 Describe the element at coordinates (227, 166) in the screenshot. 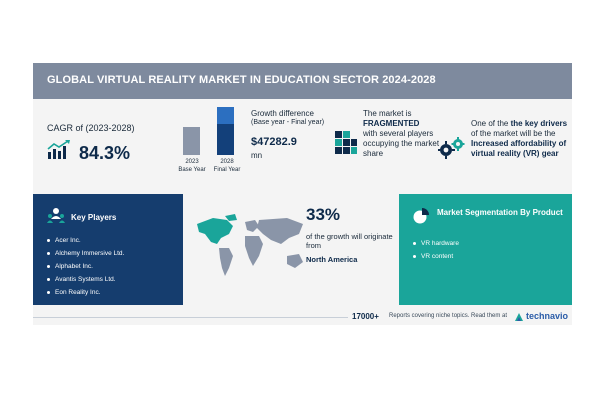

I see `final-year-label: 2028 Final Year` at that location.